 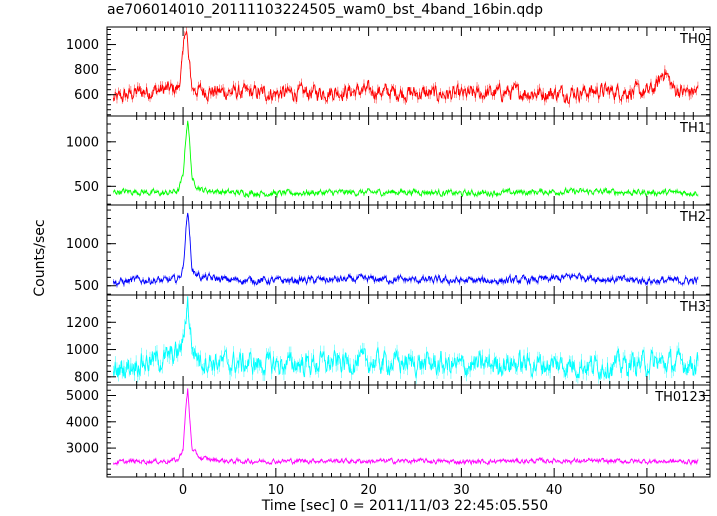 I want to click on panel-label-th1: TH1, so click(x=692, y=128).